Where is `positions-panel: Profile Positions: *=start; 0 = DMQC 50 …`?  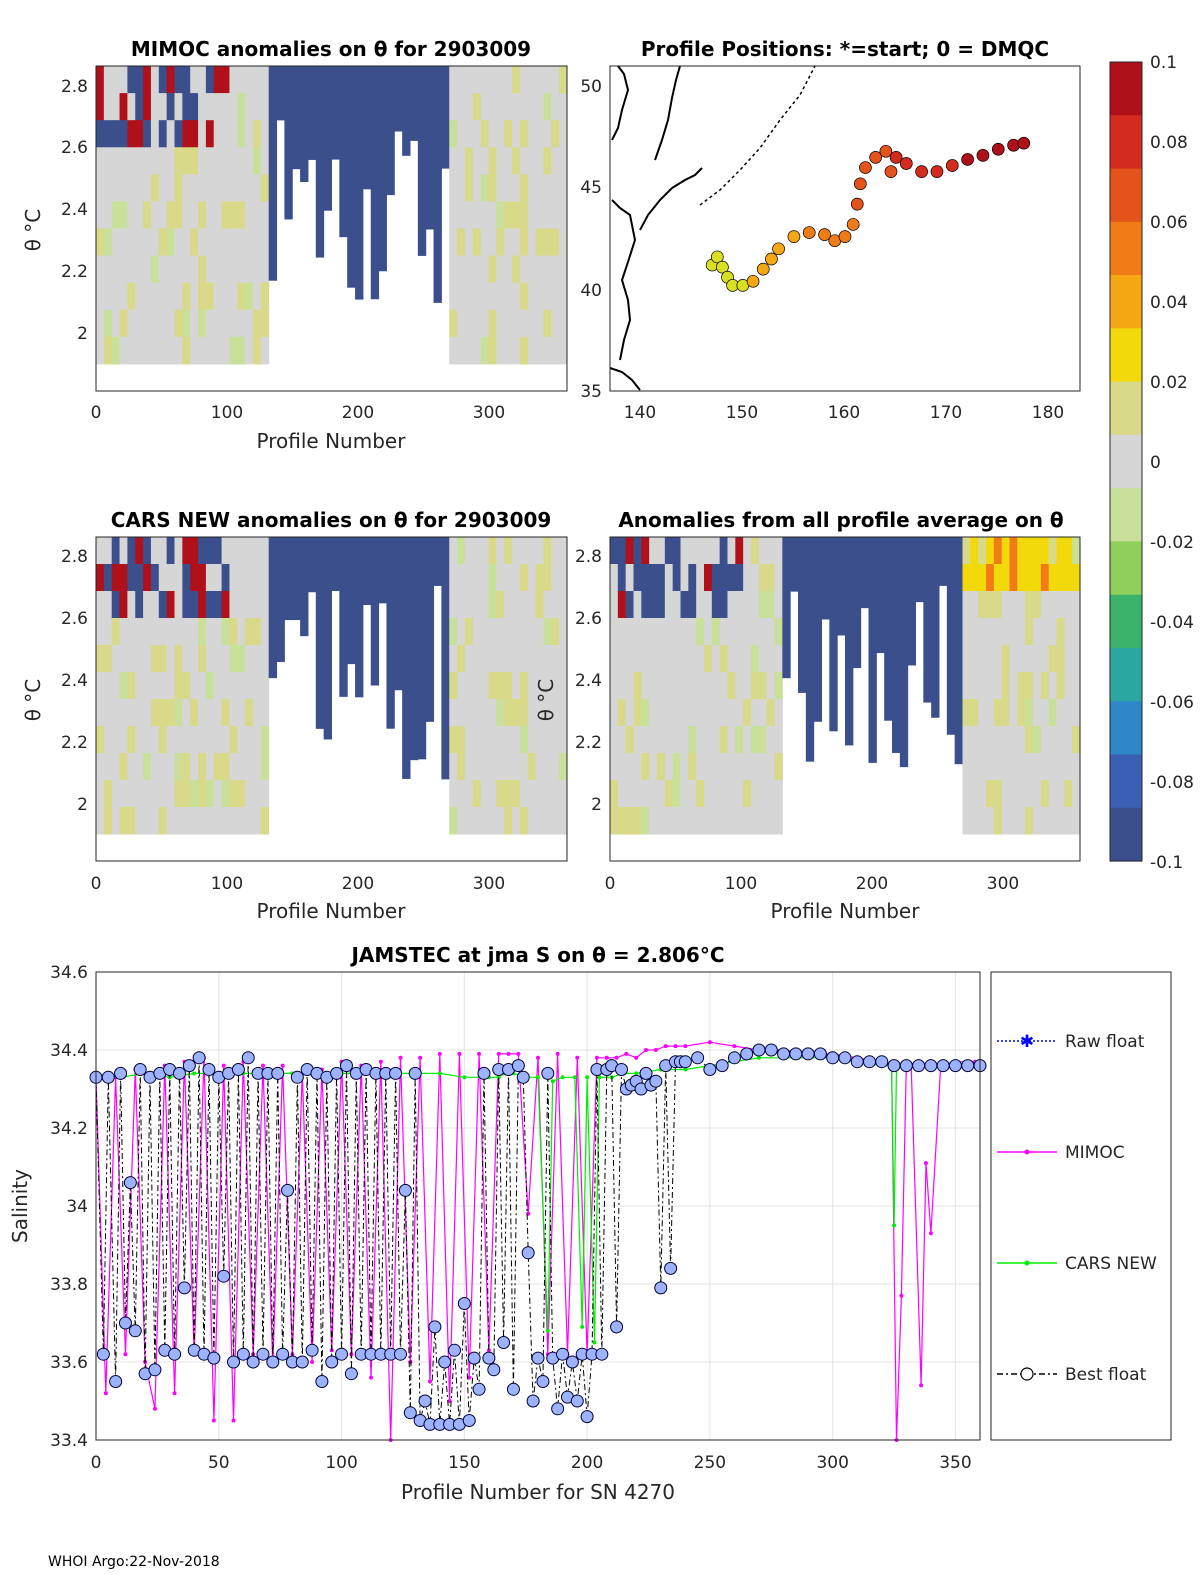
positions-panel: Profile Positions: *=start; 0 = DMQC 50 … is located at coordinates (830, 230).